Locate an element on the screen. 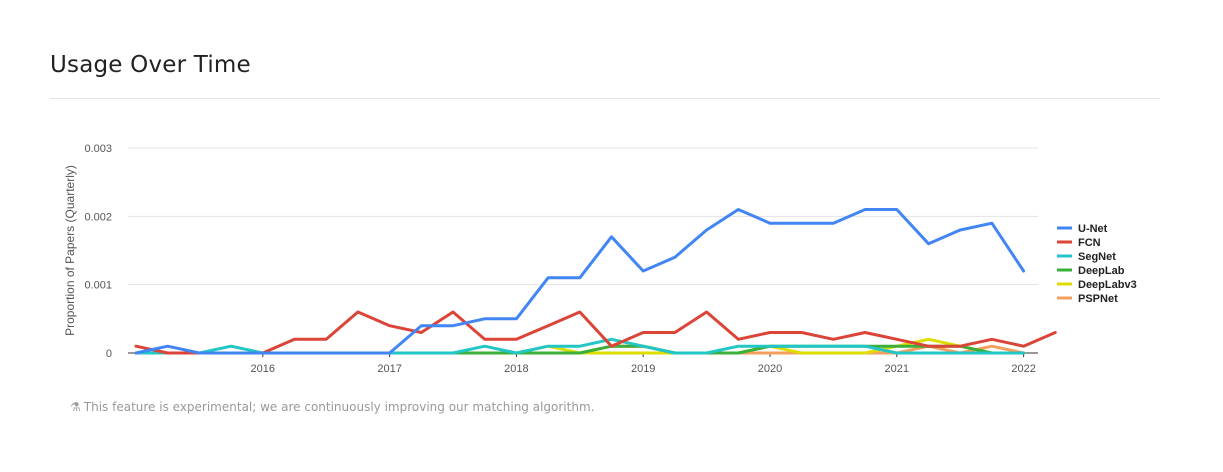  legend-label: SegNet is located at coordinates (1097, 257).